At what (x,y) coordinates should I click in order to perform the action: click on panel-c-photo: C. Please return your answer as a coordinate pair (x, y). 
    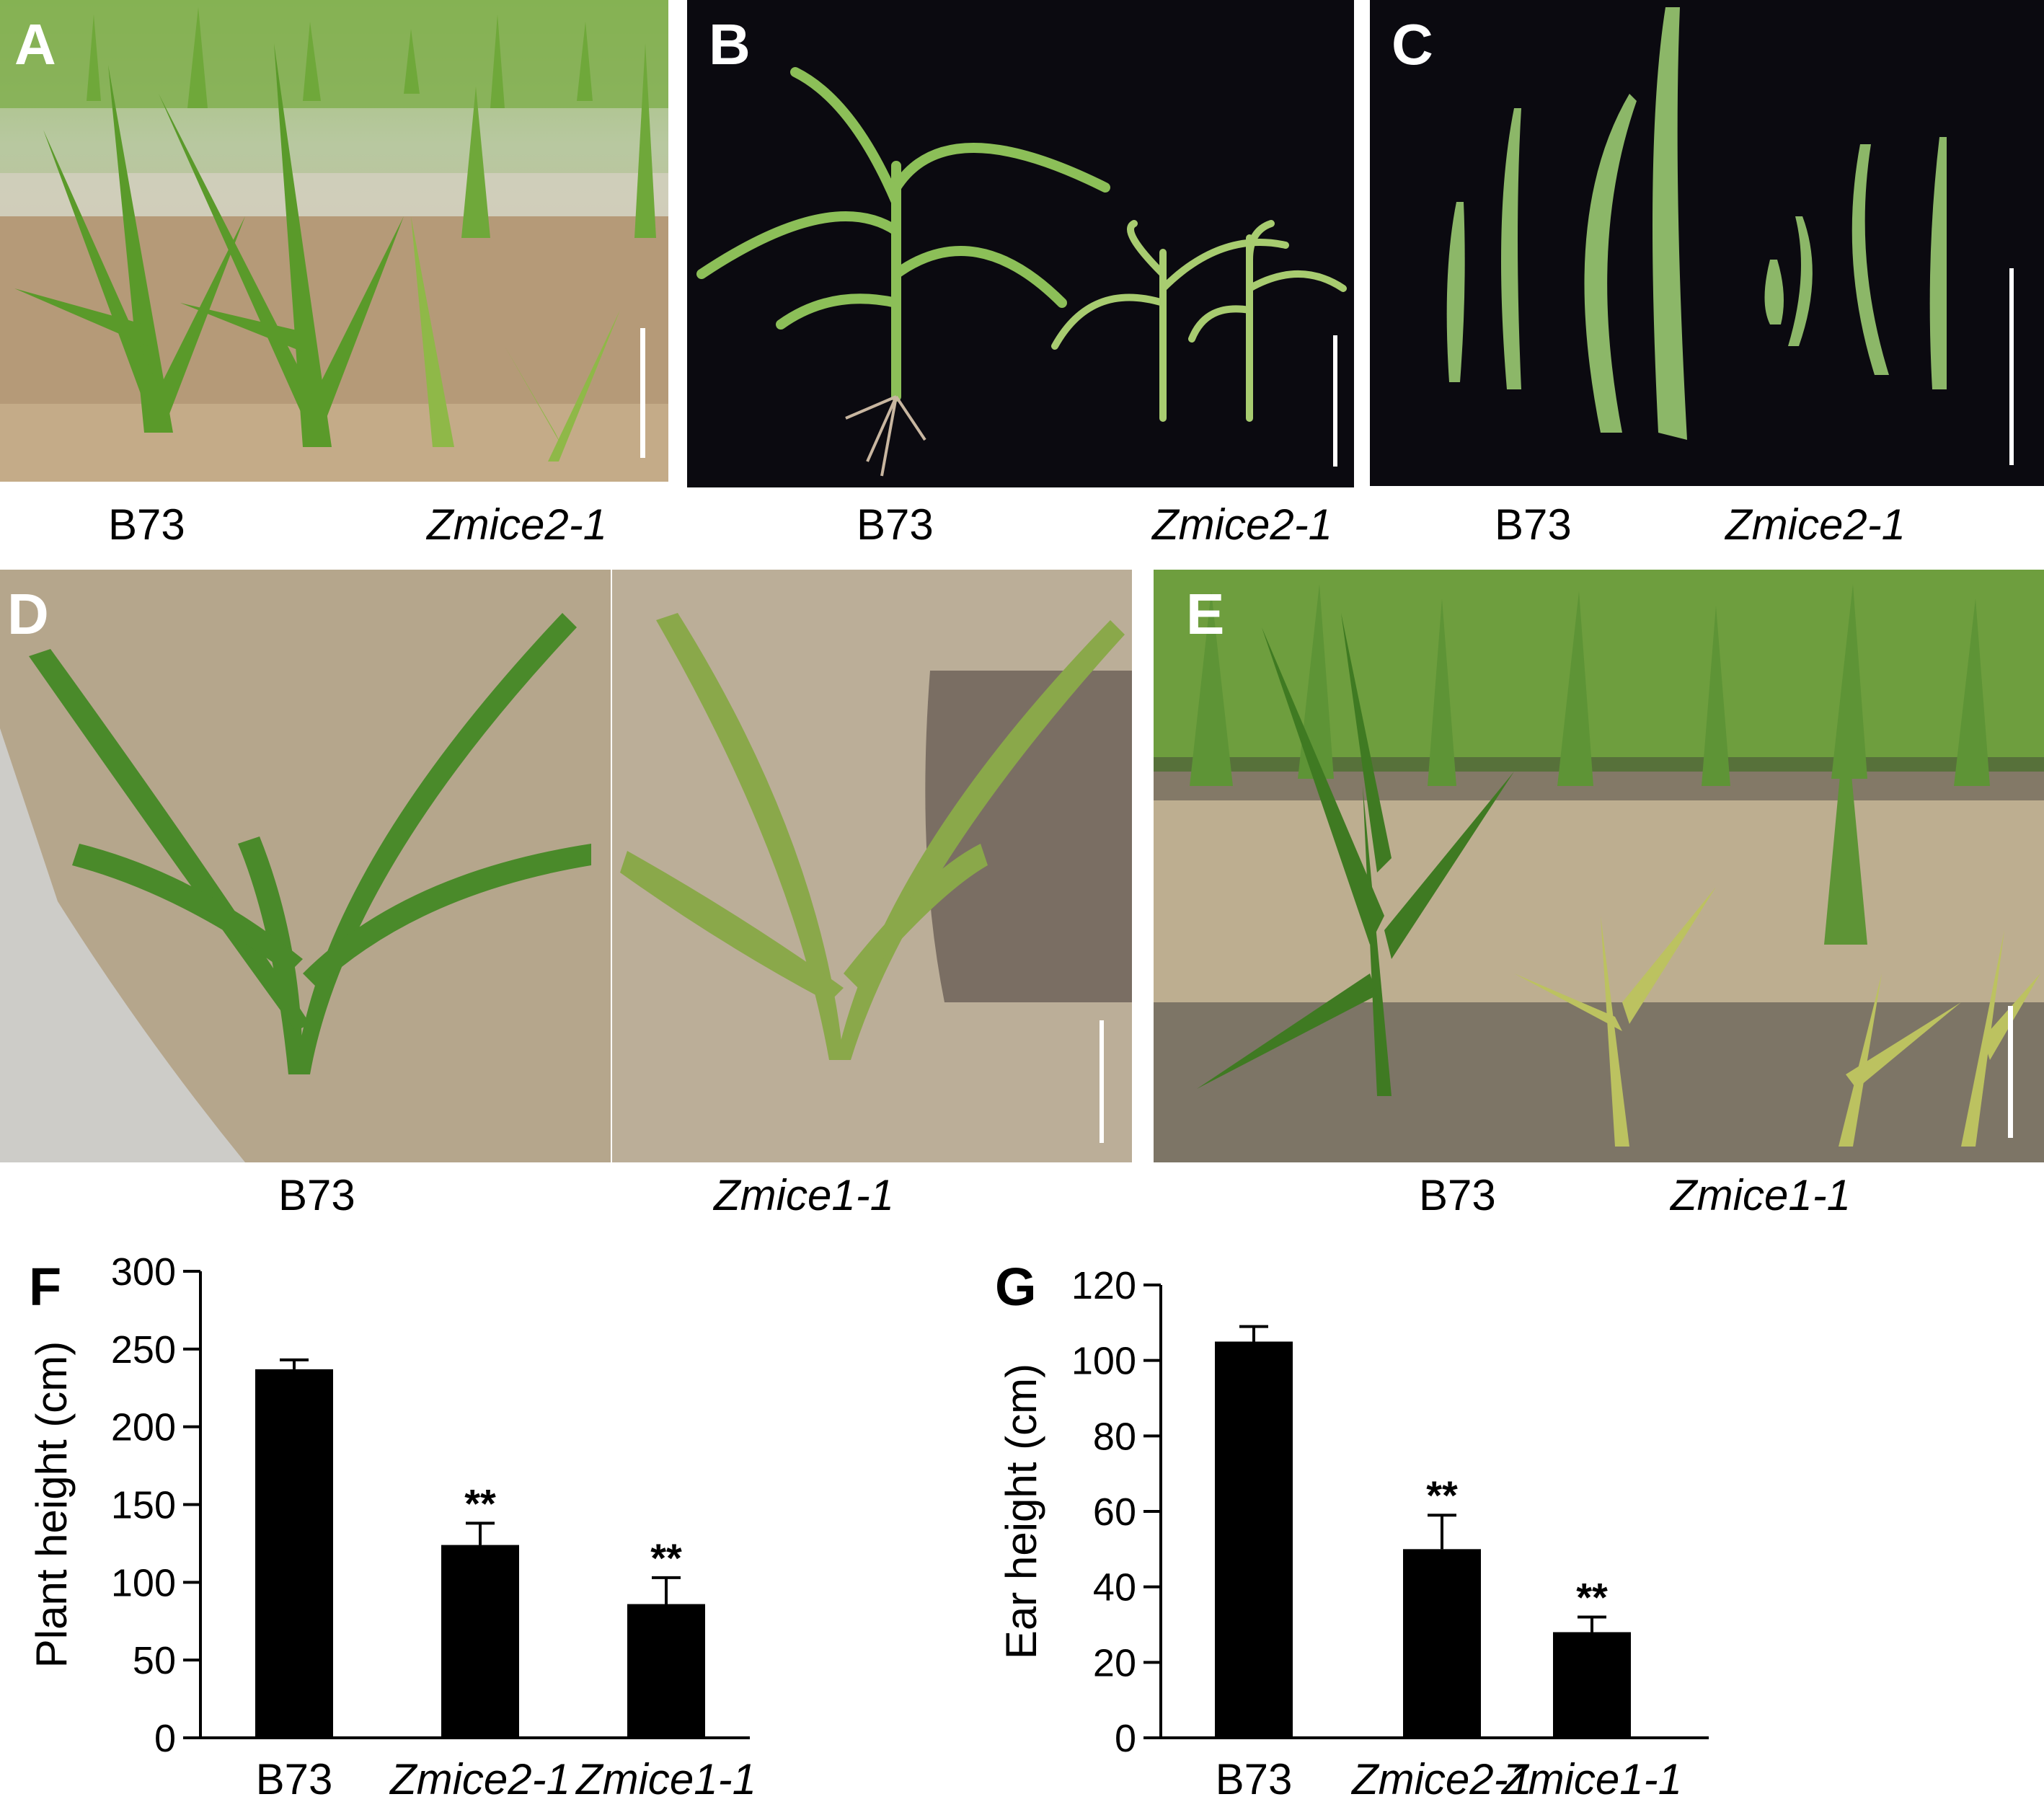
    Looking at the image, I should click on (1707, 243).